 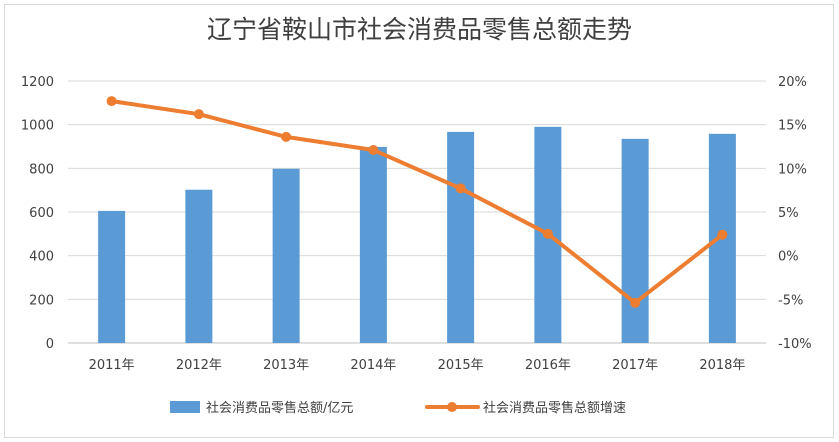 What do you see at coordinates (373, 365) in the screenshot?
I see `x-tick-label: 2014年` at bounding box center [373, 365].